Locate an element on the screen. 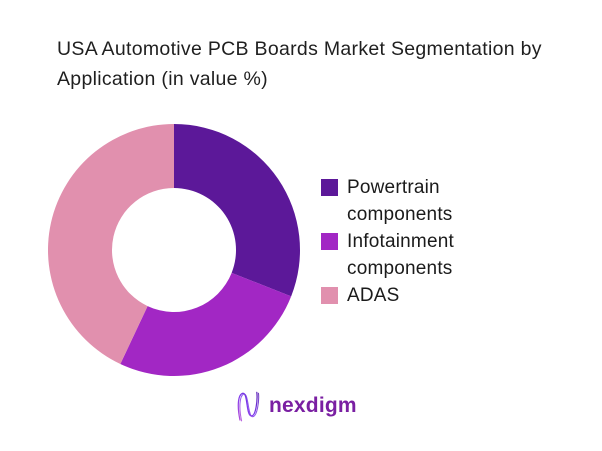 Image resolution: width=602 pixels, height=451 pixels. brand-wordmark: nexdigm is located at coordinates (313, 405).